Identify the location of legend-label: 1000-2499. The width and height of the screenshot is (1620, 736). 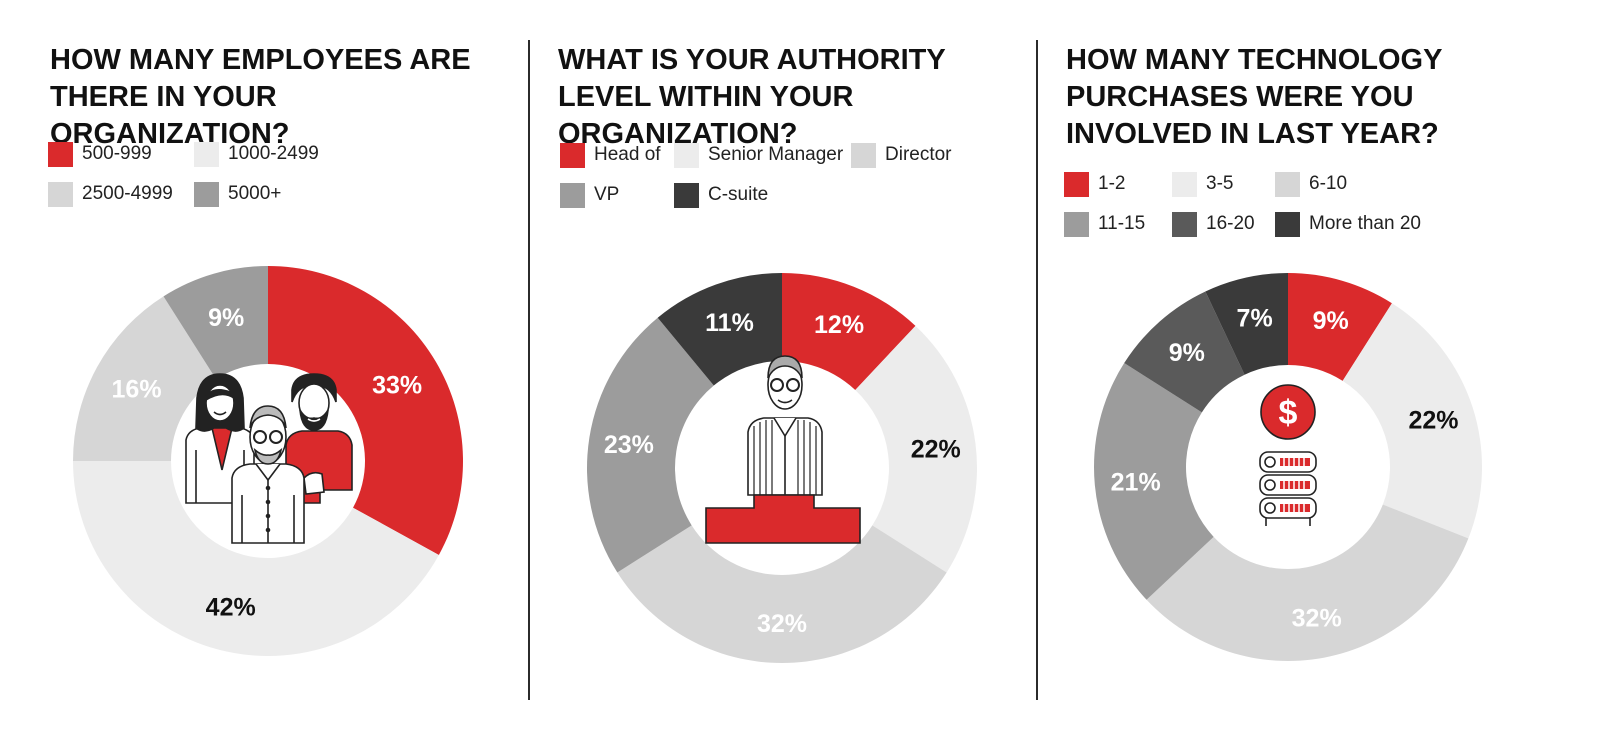
(273, 153).